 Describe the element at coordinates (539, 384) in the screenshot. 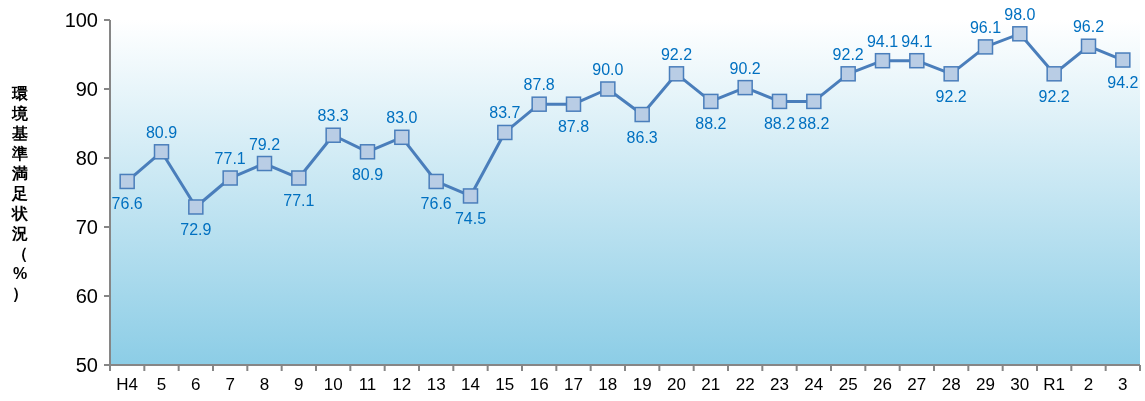

I see `x-tick-label: 16` at that location.